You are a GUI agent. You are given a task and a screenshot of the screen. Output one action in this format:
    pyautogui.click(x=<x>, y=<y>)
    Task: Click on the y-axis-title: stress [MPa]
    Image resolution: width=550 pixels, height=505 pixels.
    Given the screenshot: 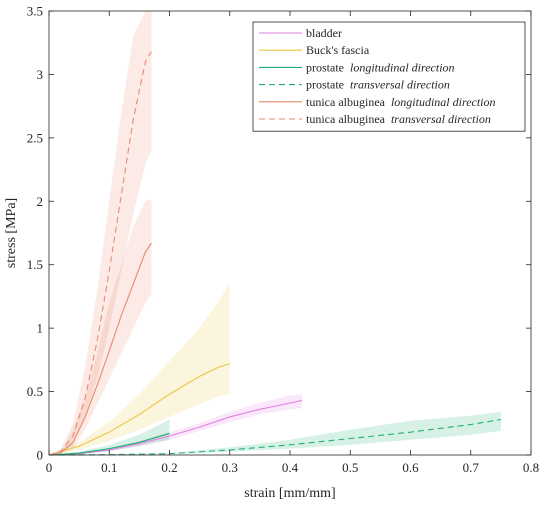 What is the action you would take?
    pyautogui.click(x=11, y=233)
    